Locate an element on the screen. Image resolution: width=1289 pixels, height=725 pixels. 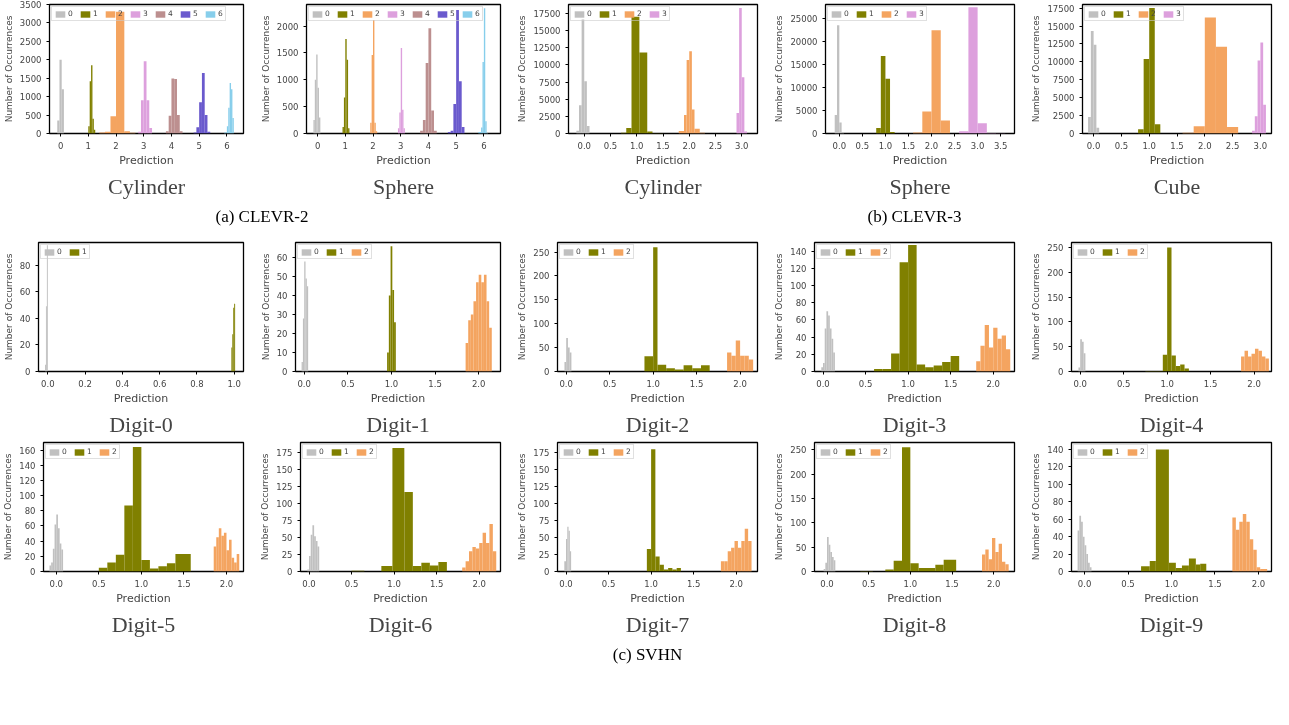
y-tick-label: 10000 is located at coordinates (804, 87).